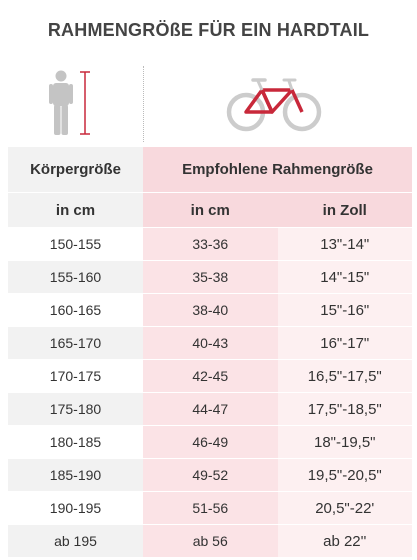 Image resolution: width=417 pixels, height=560 pixels. What do you see at coordinates (75, 376) in the screenshot?
I see `body-size-cell: 170-175` at bounding box center [75, 376].